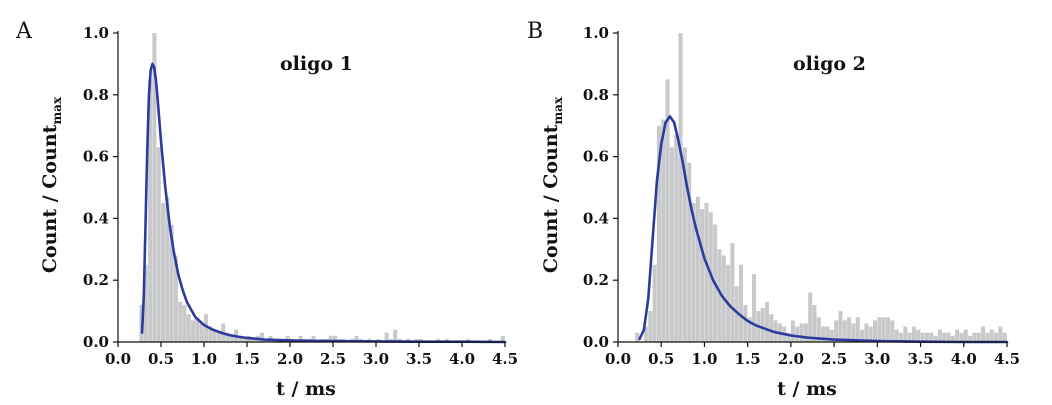  Describe the element at coordinates (419, 359) in the screenshot. I see `panel-a-x-tick-label: 3.5` at that location.